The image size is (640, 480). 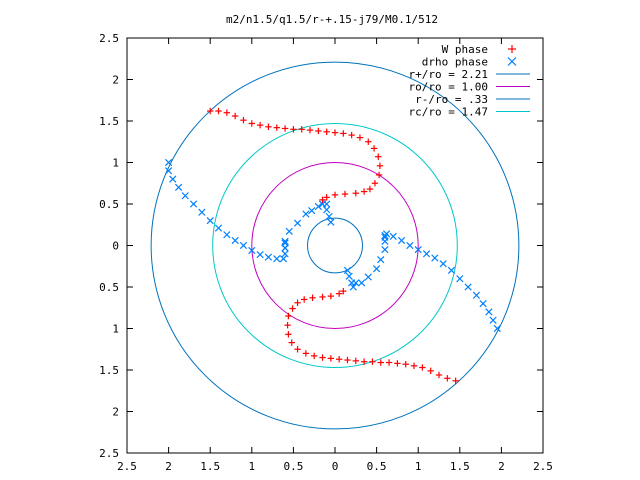 I want to click on legend-label: ro/ro = 1.00, so click(x=448, y=87).